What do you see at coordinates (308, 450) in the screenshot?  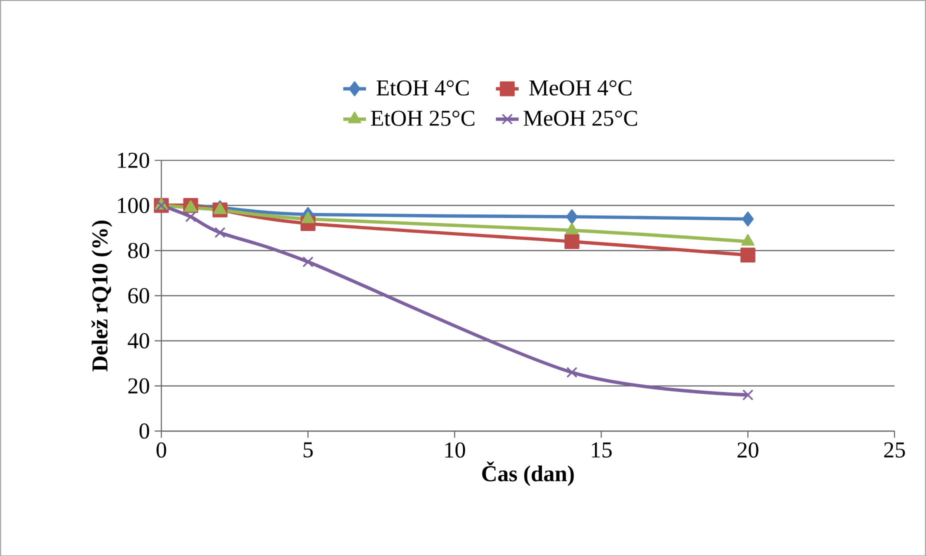 I see `x-tick-label: 5` at bounding box center [308, 450].